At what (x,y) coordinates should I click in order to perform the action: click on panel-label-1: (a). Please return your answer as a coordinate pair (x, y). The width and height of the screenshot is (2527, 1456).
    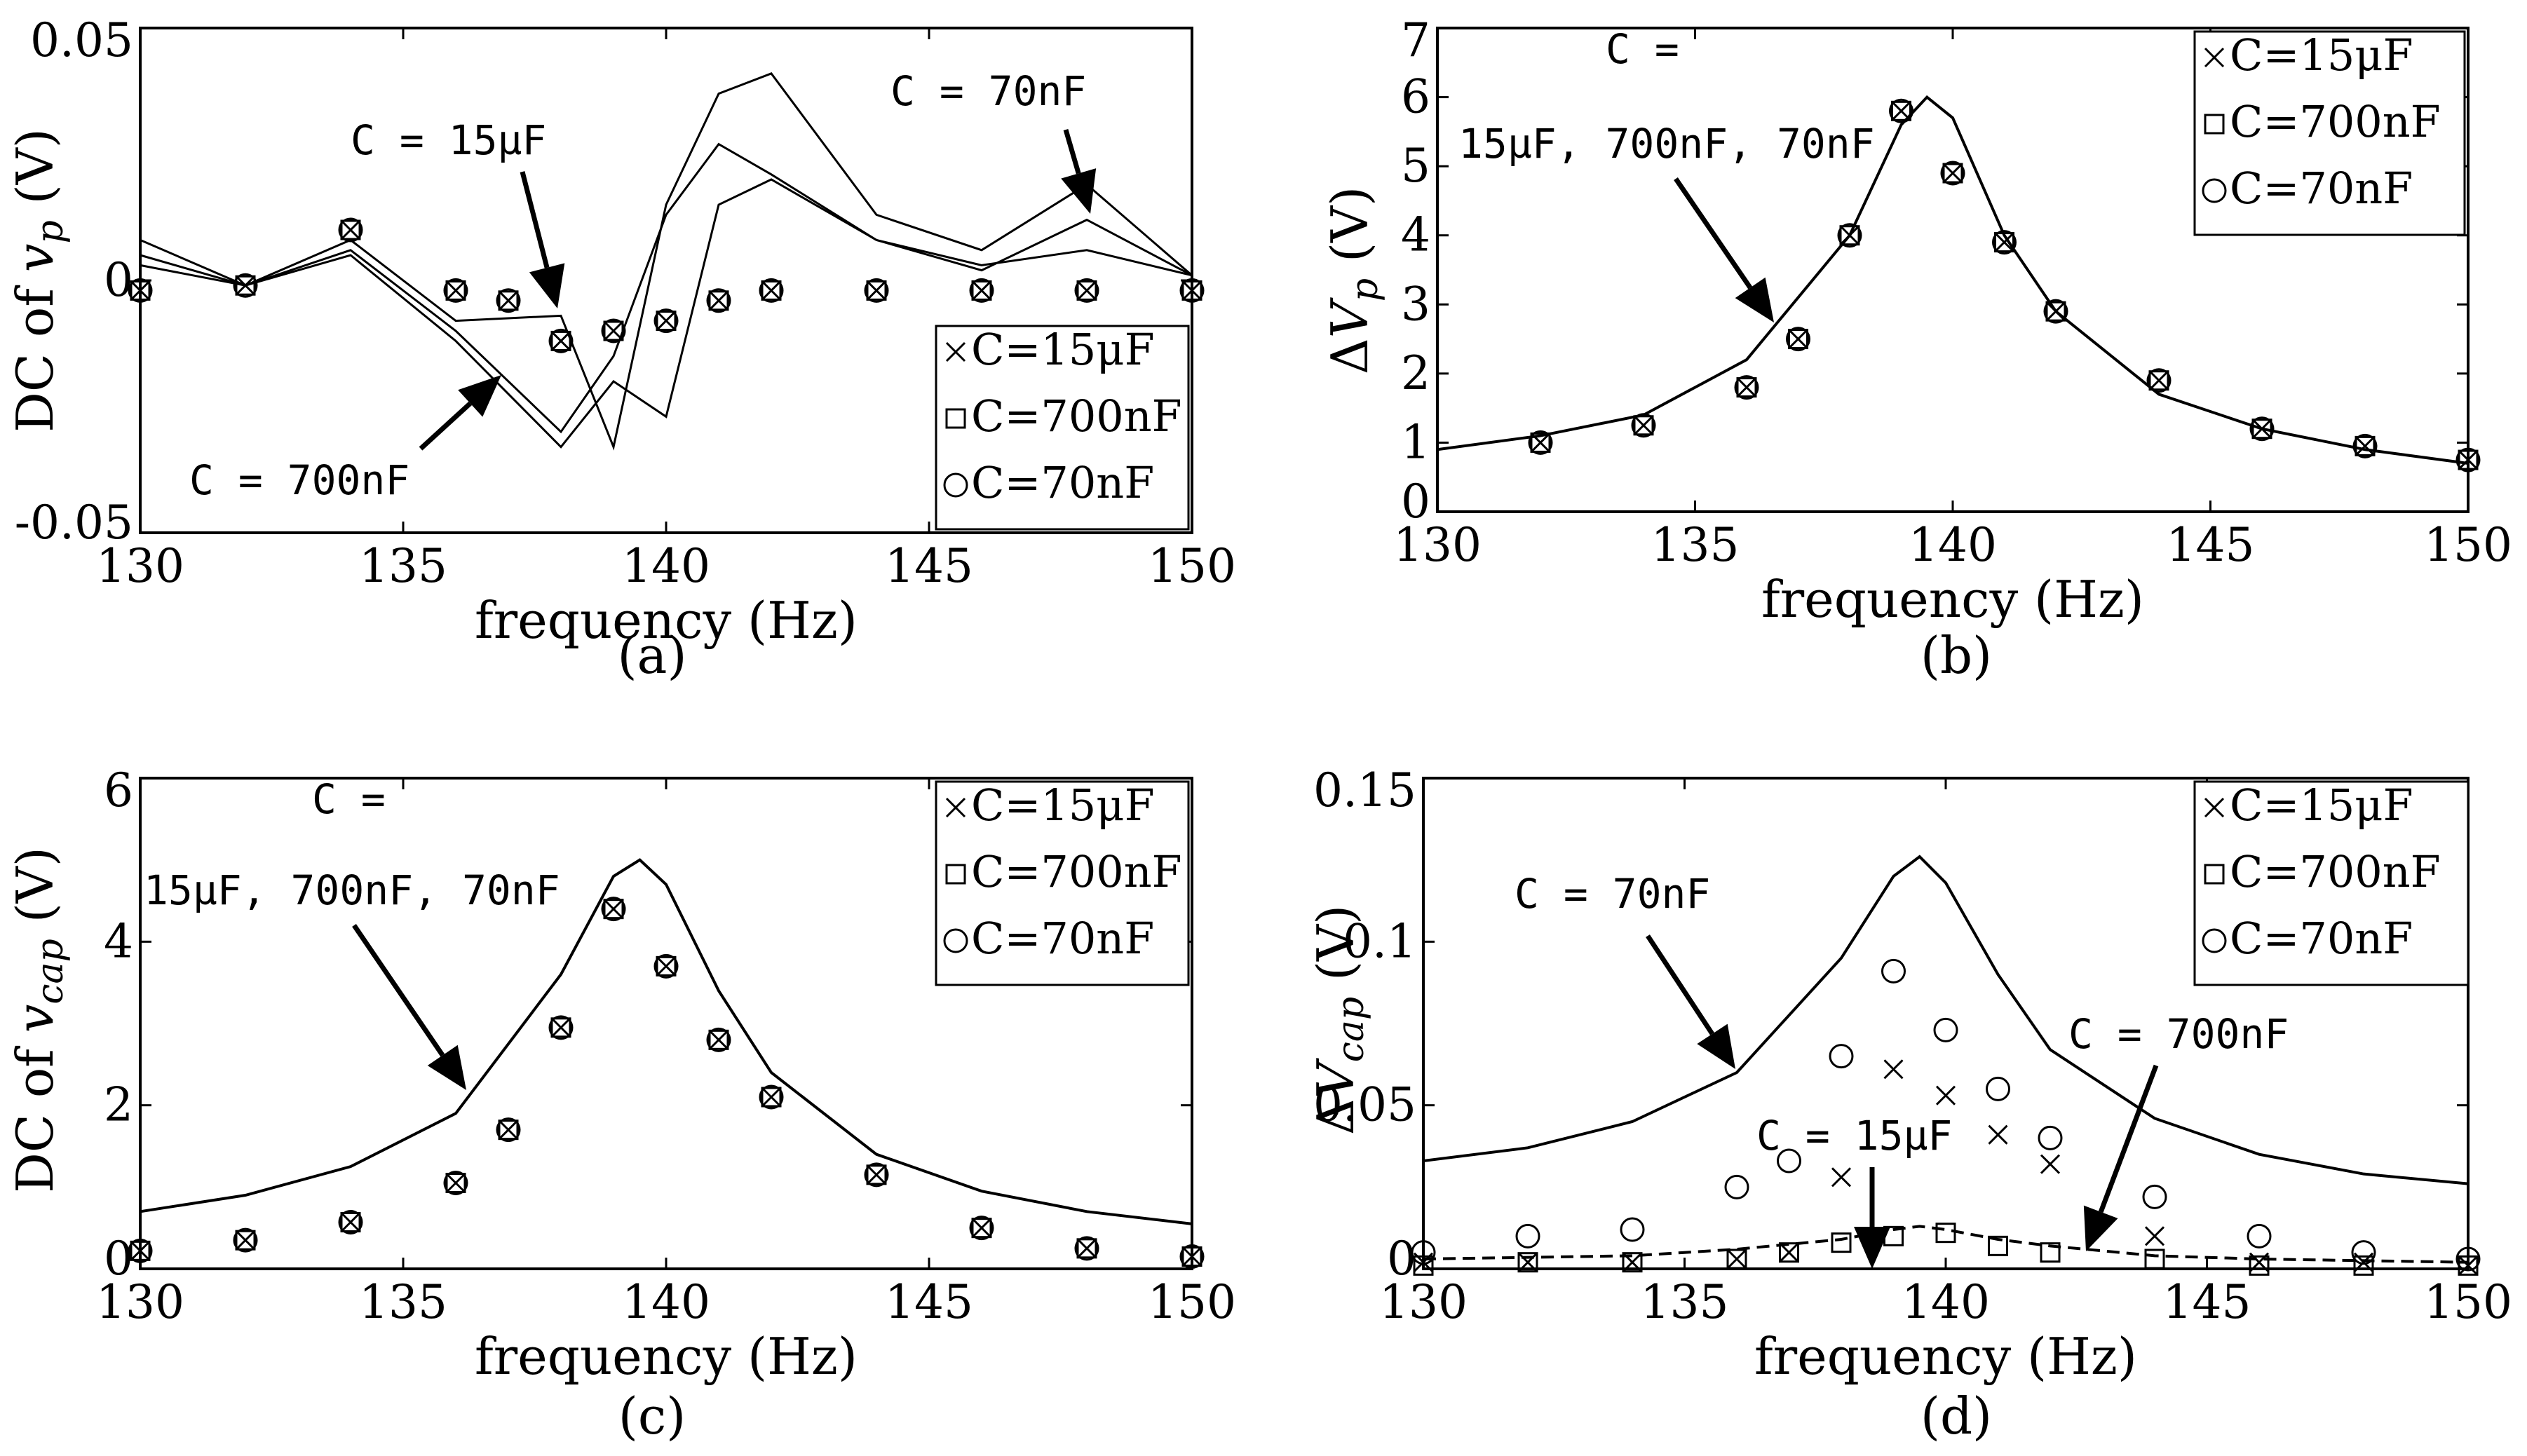
    Looking at the image, I should click on (651, 655).